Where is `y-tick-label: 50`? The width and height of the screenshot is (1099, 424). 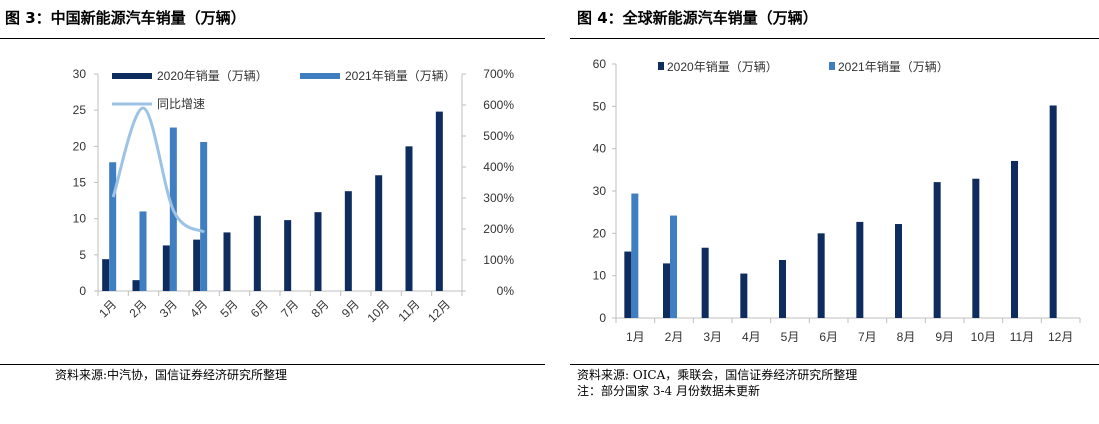
y-tick-label: 50 is located at coordinates (600, 106).